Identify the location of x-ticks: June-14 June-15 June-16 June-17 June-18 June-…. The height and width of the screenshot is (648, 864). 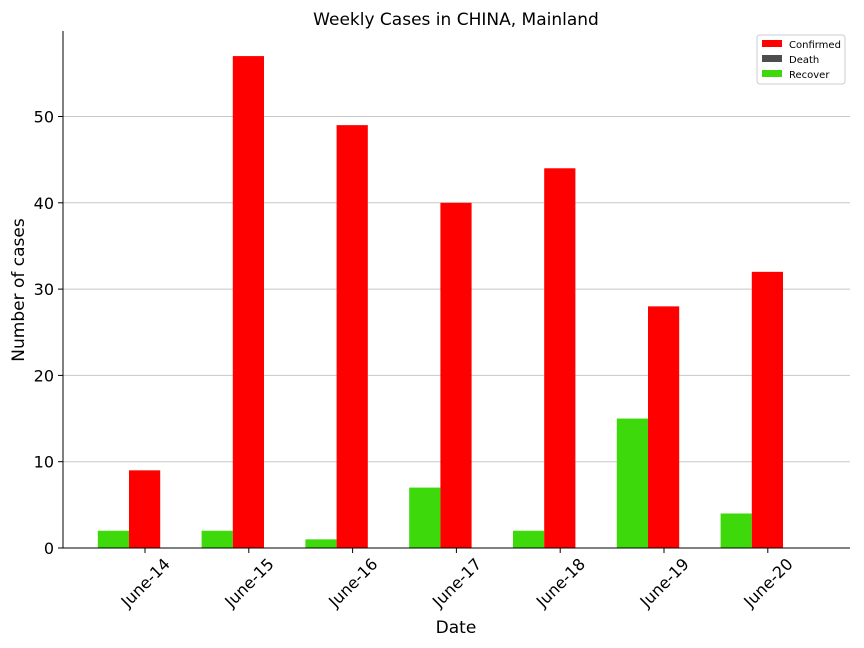
(457, 580).